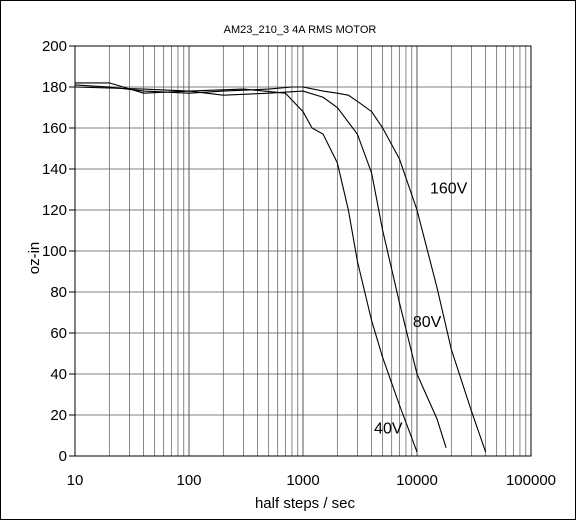  I want to click on x-tick-label: 10000, so click(417, 480).